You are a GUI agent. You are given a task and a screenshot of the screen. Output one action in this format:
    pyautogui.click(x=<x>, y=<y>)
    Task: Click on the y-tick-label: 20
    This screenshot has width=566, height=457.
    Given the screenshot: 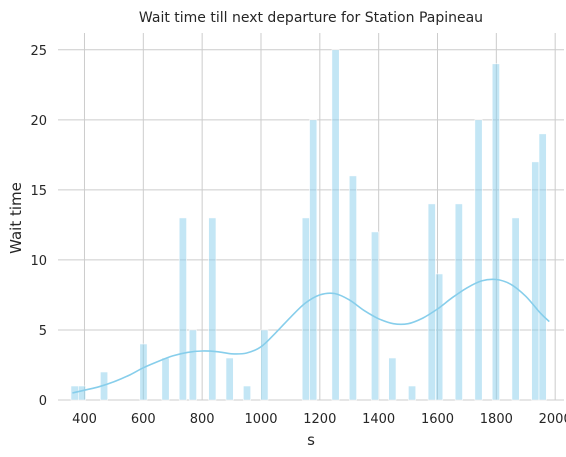 What is the action you would take?
    pyautogui.click(x=38, y=121)
    